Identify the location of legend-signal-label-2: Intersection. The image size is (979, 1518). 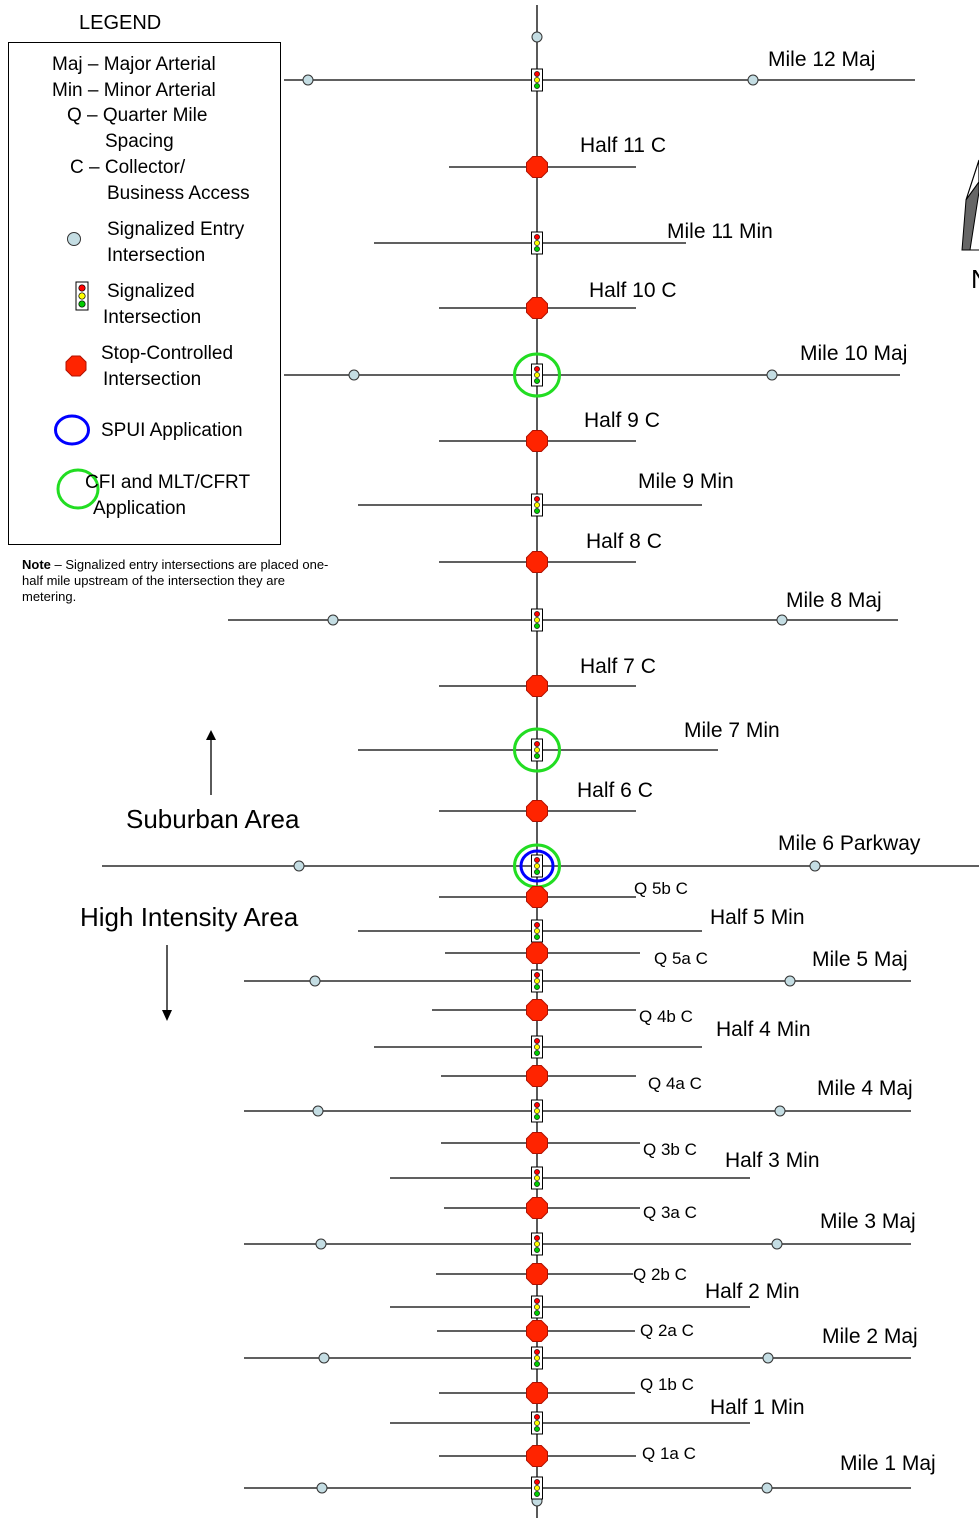
(152, 317).